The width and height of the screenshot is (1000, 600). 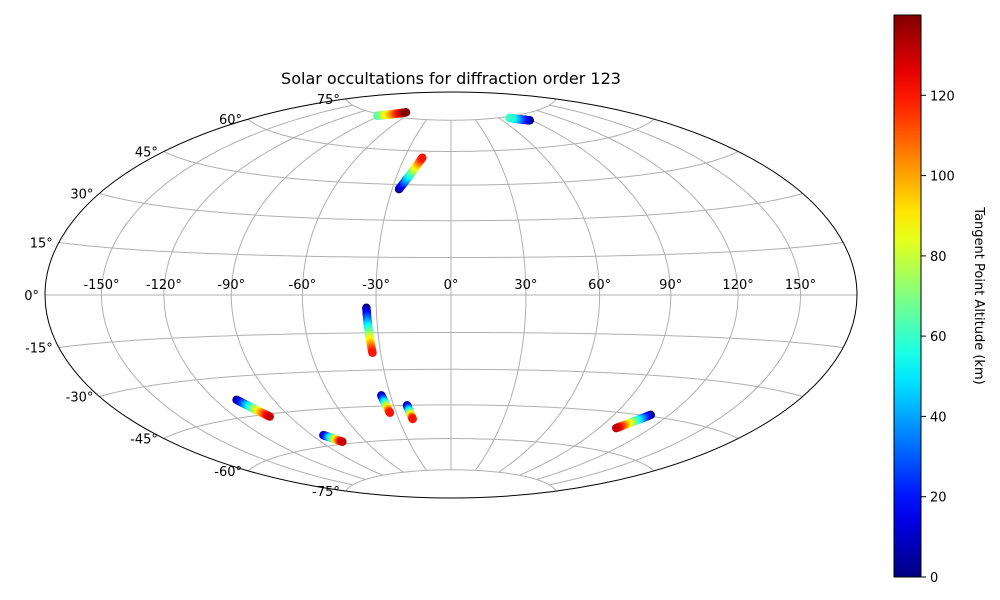 What do you see at coordinates (376, 285) in the screenshot?
I see `longitude-tick-label: -30°` at bounding box center [376, 285].